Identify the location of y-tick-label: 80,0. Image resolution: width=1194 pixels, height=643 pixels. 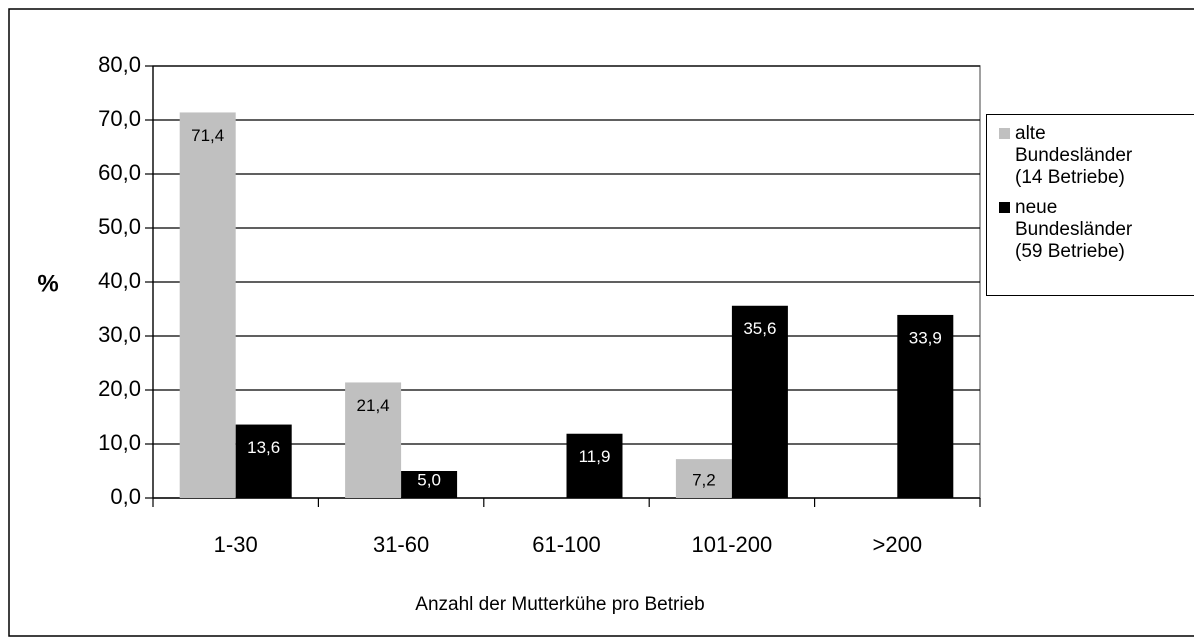
(119, 64).